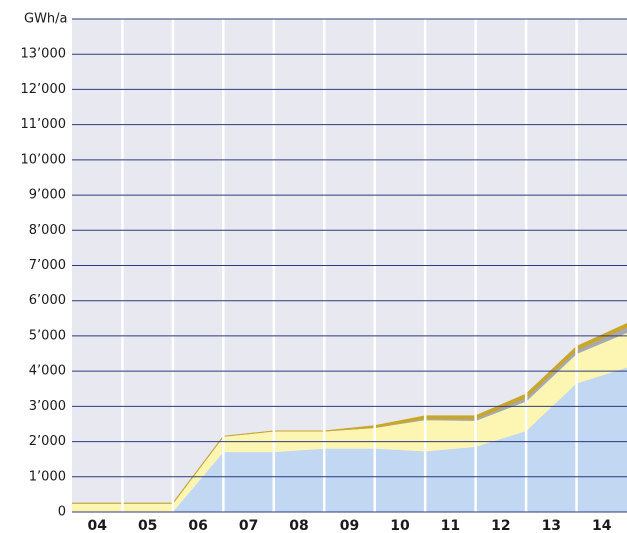  Describe the element at coordinates (47, 335) in the screenshot. I see `y-tick-label: 5’000` at that location.